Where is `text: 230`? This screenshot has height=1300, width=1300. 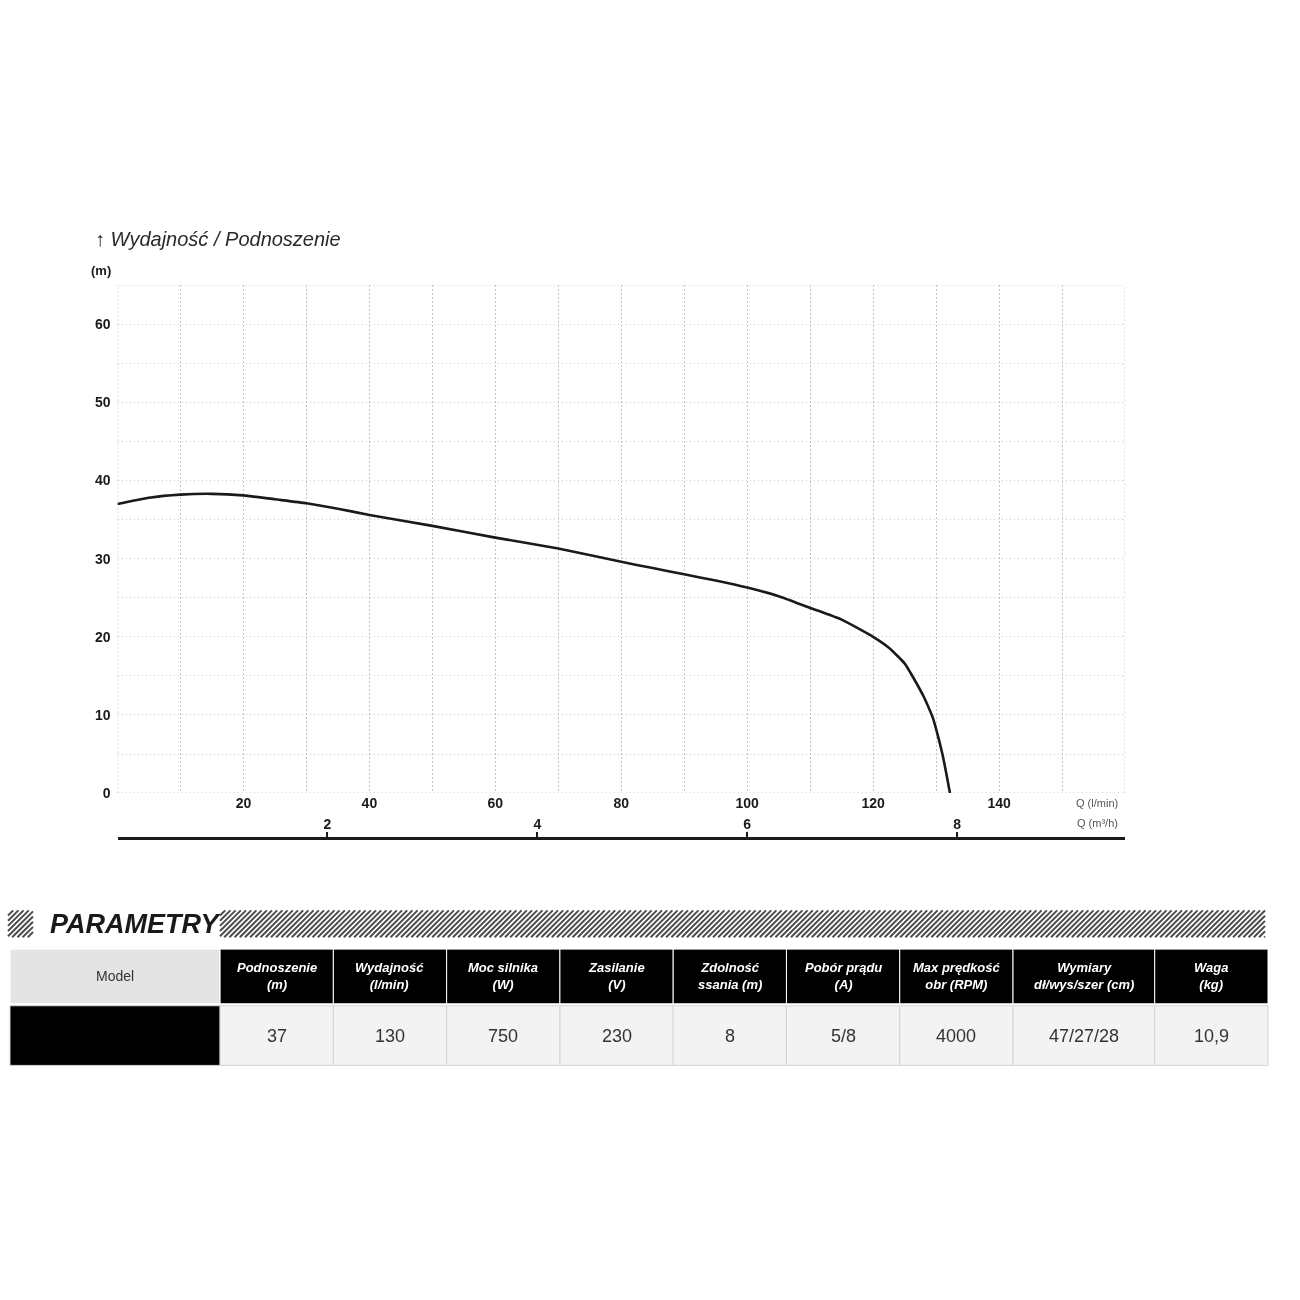
text: 230 is located at coordinates (617, 1036).